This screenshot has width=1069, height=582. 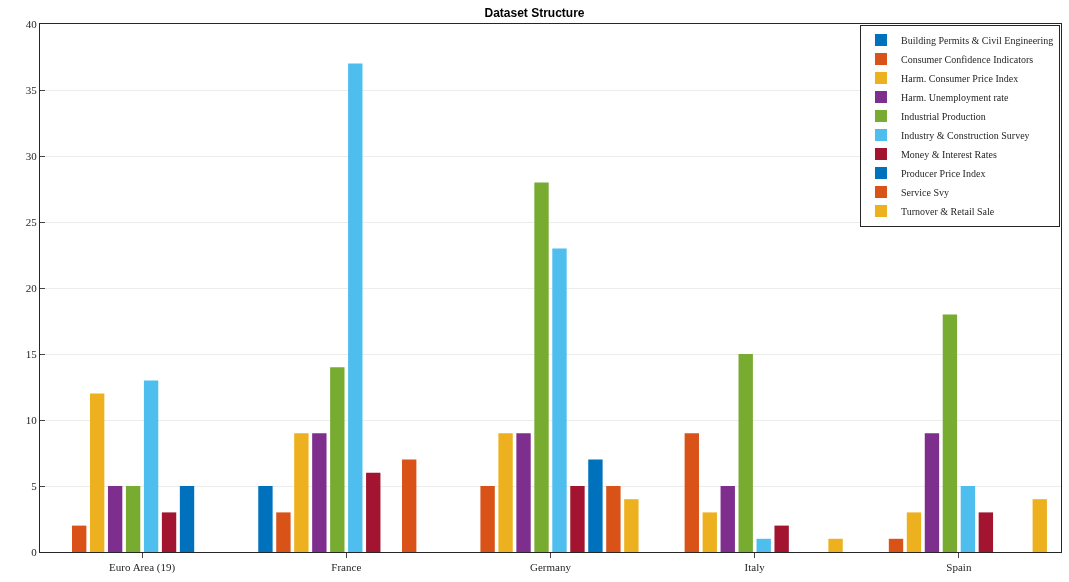 I want to click on legend-label: Money & Interest Rates, so click(x=948, y=154).